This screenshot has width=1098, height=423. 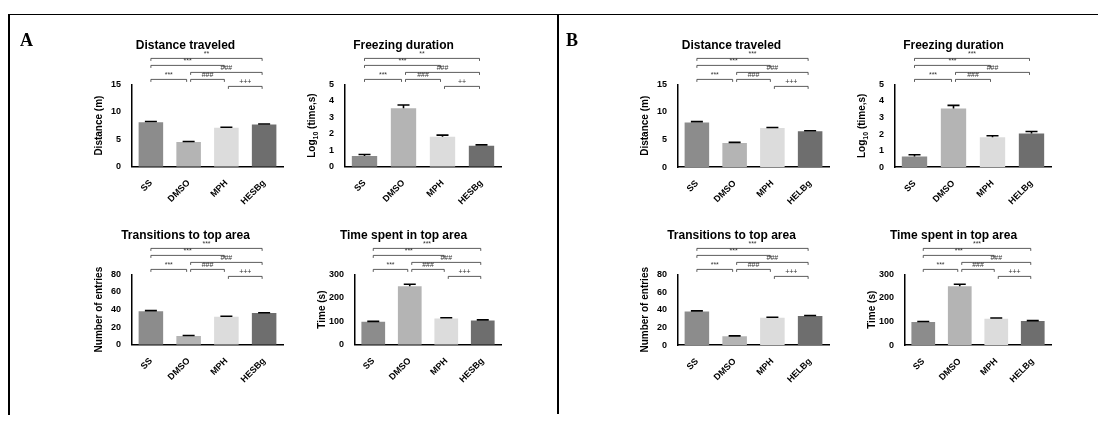 What do you see at coordinates (572, 40) in the screenshot?
I see `text: B` at bounding box center [572, 40].